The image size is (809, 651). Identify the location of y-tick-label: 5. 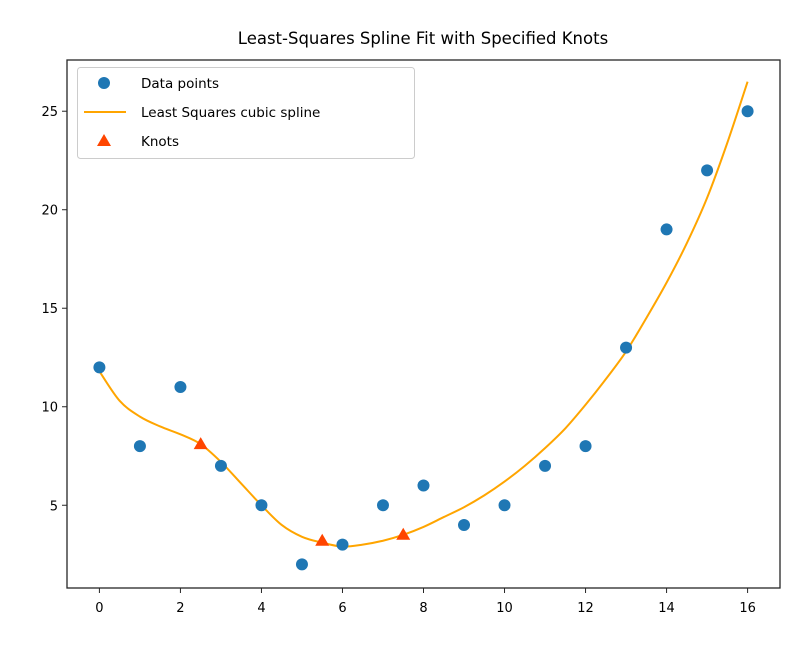
(54, 506).